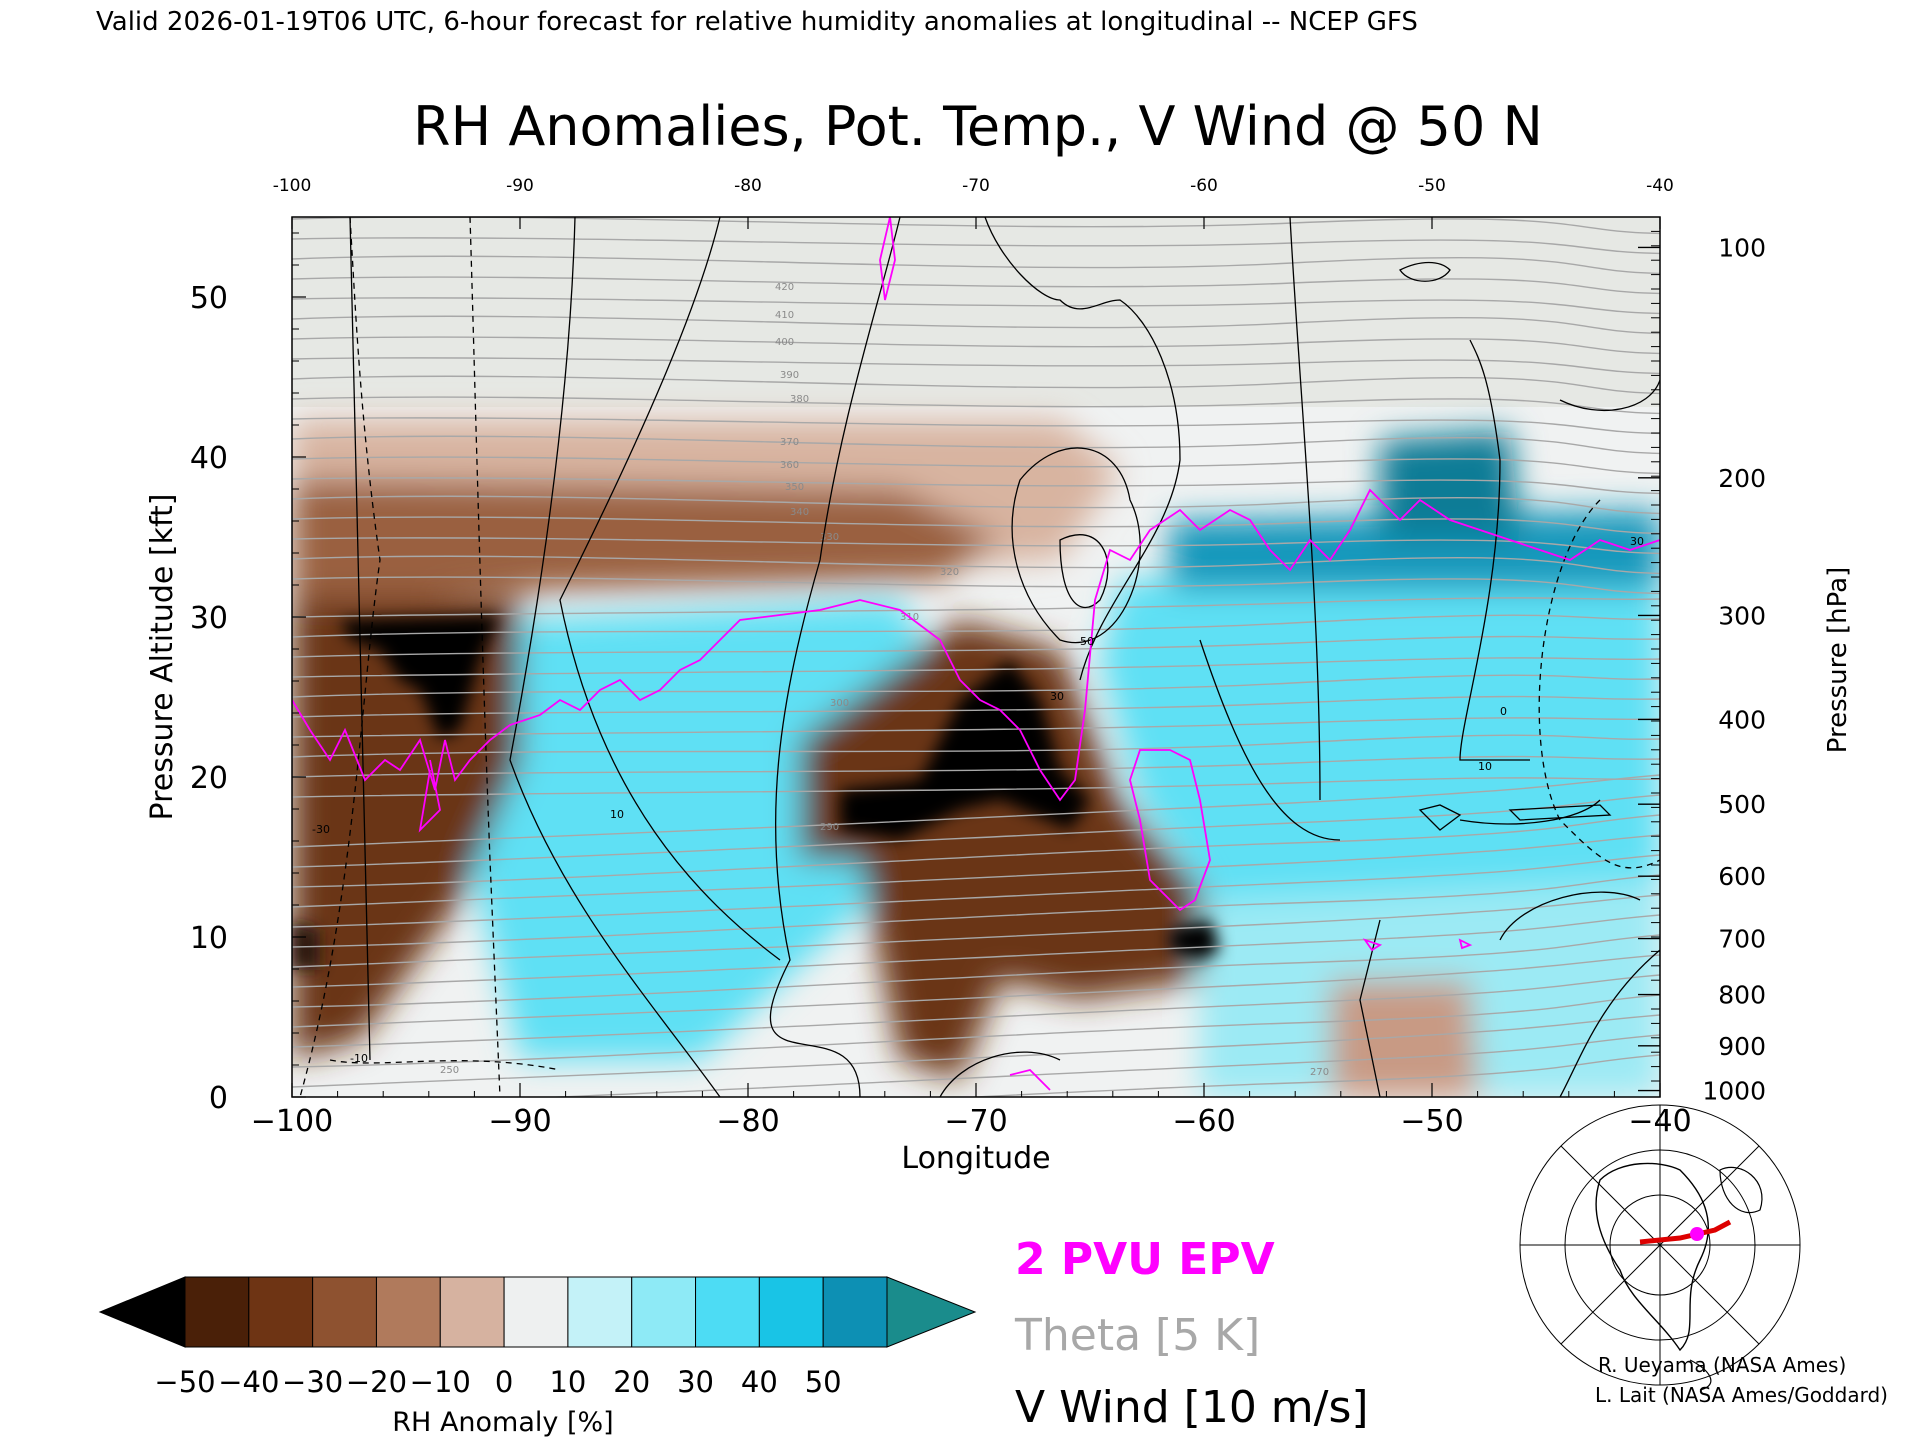 The image size is (1920, 1440). What do you see at coordinates (789, 465) in the screenshot?
I see `theta-contour-label: 360` at bounding box center [789, 465].